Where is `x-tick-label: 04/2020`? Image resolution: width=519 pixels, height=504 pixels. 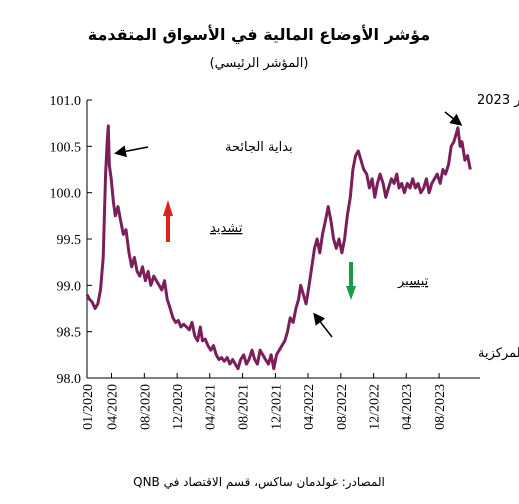 x-tick-label: 04/2020 is located at coordinates (112, 407).